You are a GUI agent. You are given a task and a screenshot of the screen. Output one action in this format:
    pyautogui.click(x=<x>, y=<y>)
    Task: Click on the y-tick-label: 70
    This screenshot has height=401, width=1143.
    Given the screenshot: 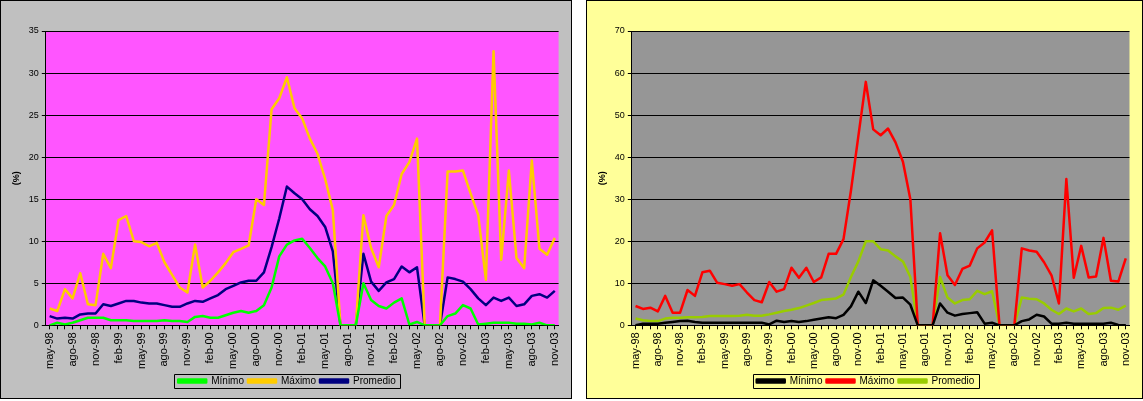 What is the action you would take?
    pyautogui.click(x=619, y=30)
    